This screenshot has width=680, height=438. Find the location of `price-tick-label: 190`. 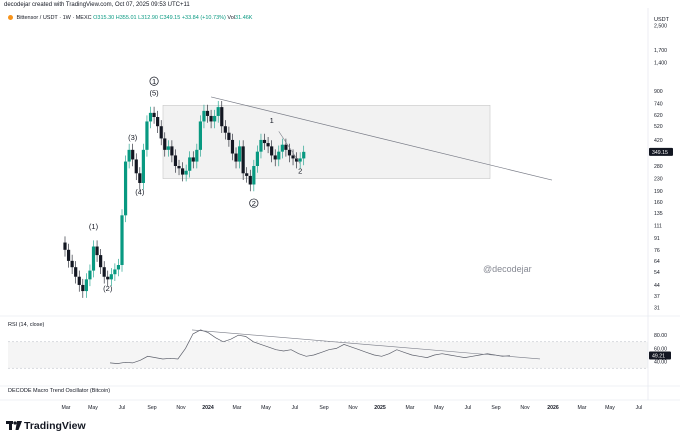

price-tick-label: 190 is located at coordinates (658, 192).